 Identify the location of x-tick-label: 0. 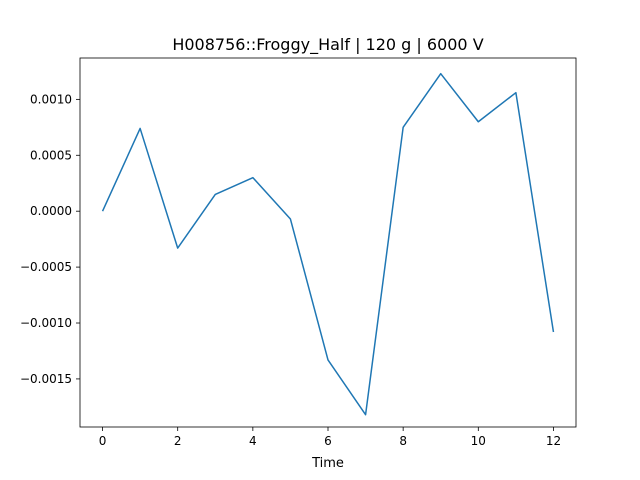
(103, 441).